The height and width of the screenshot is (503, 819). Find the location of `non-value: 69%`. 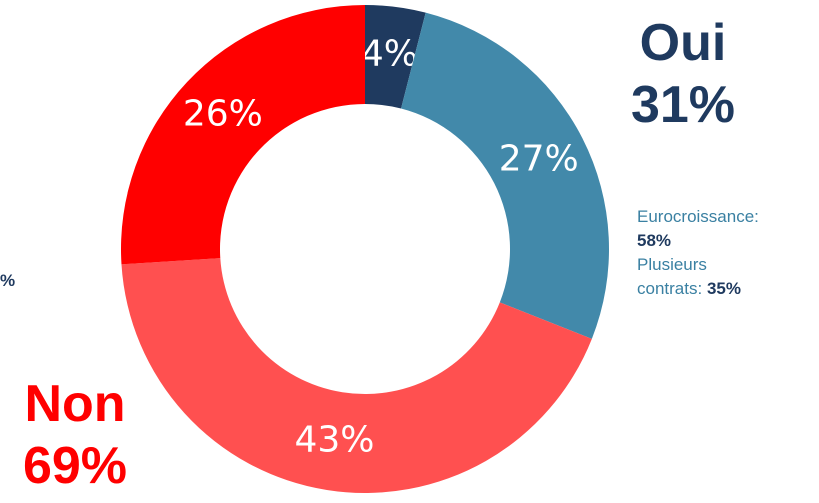

non-value: 69% is located at coordinates (75, 466).